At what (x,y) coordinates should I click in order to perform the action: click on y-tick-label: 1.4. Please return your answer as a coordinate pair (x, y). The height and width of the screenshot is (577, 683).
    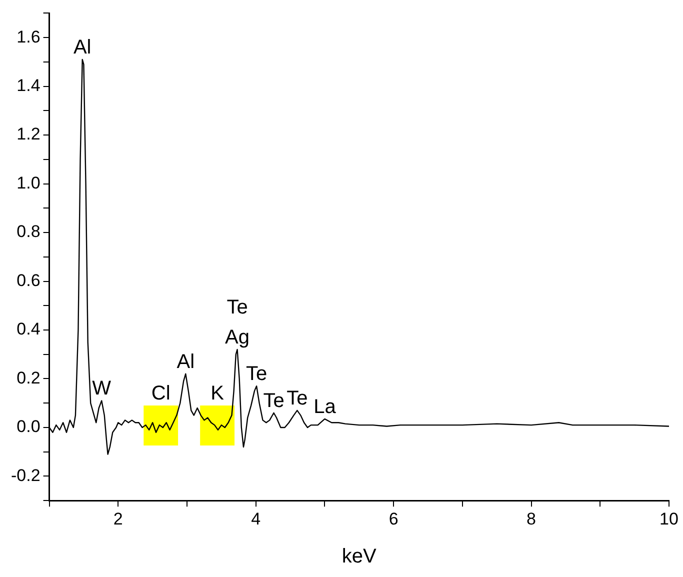
    Looking at the image, I should click on (28, 85).